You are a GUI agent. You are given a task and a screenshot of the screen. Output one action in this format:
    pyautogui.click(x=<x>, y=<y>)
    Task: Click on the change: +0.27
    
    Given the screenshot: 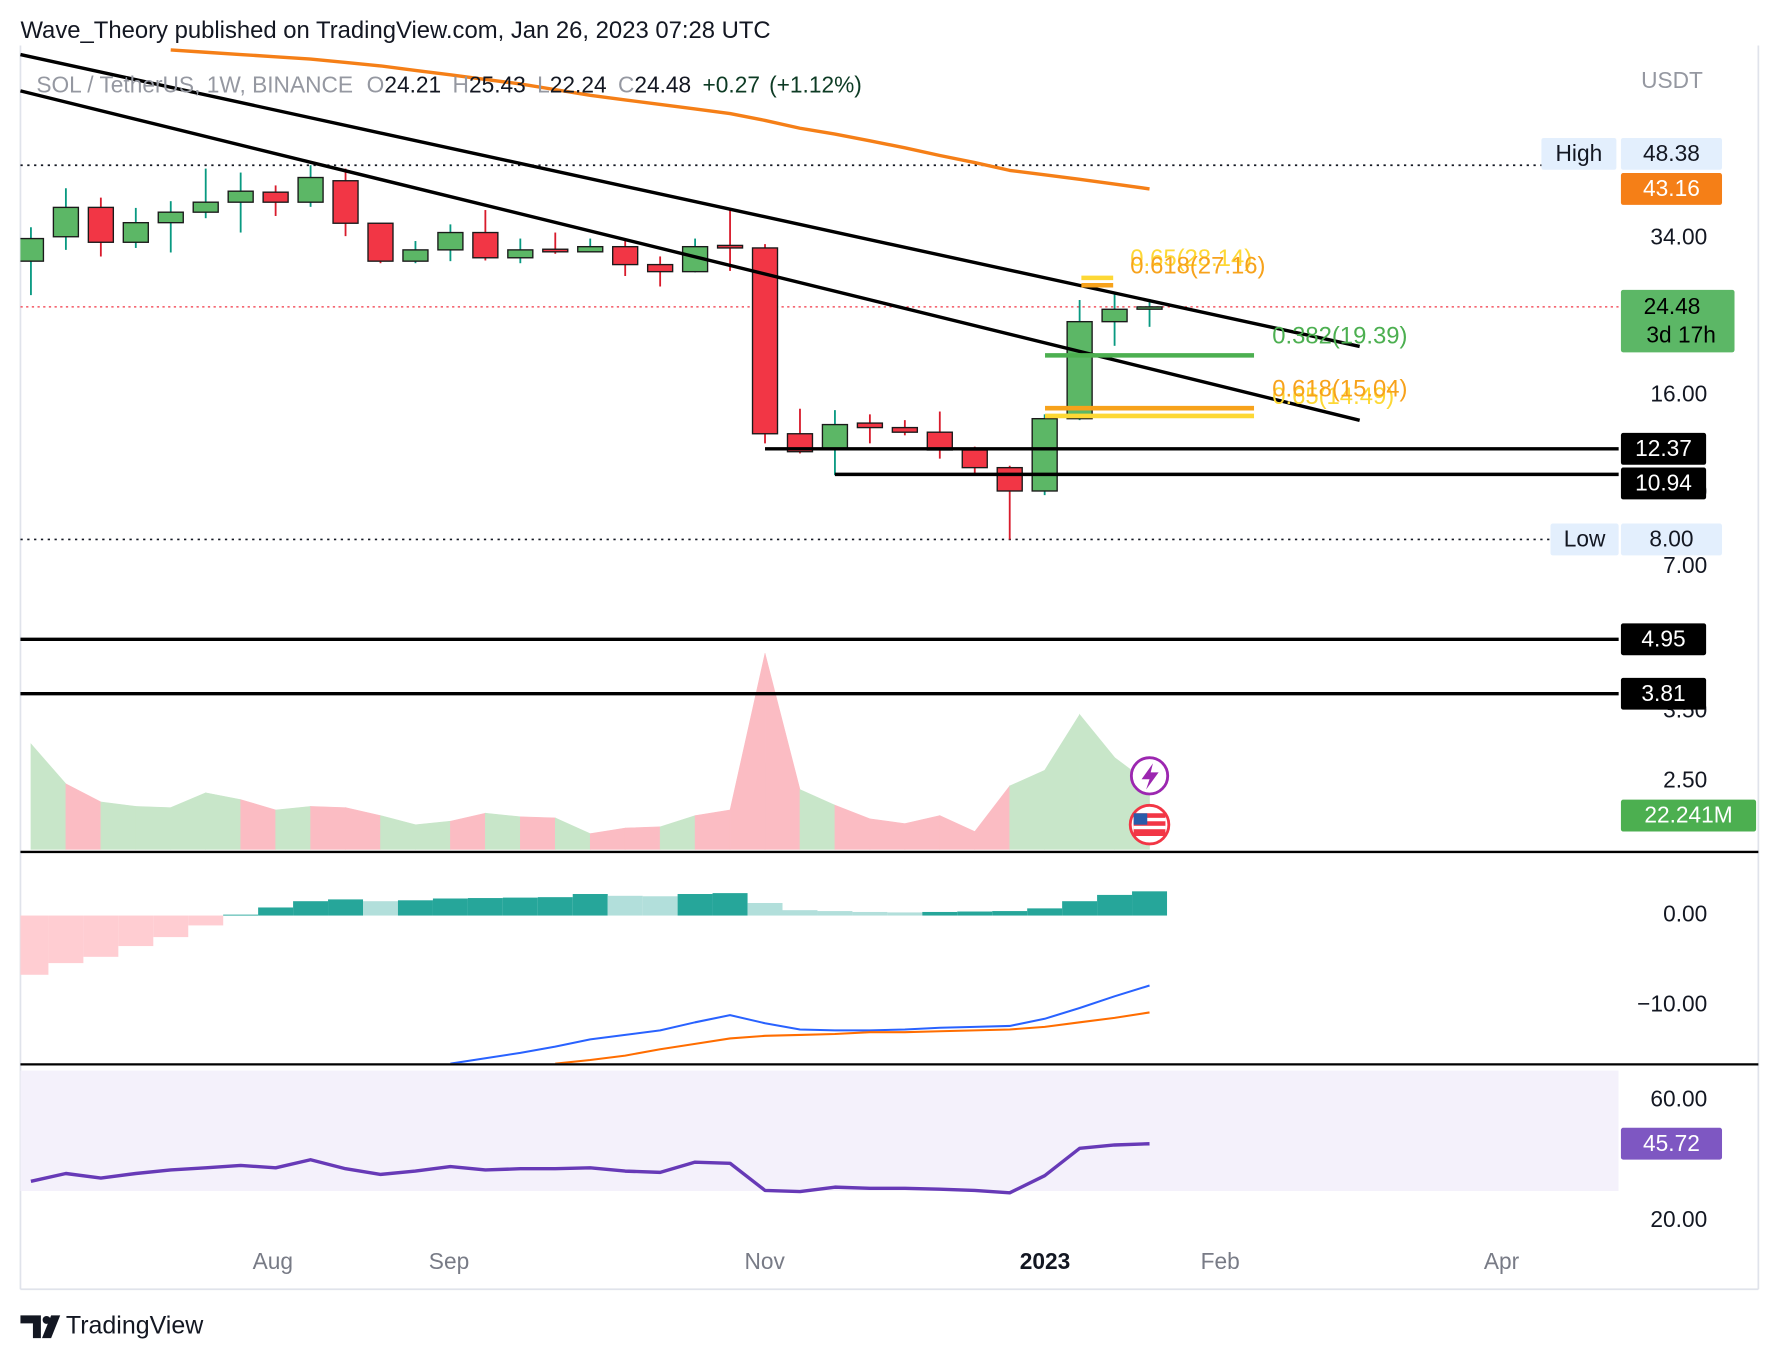 What is the action you would take?
    pyautogui.click(x=731, y=84)
    